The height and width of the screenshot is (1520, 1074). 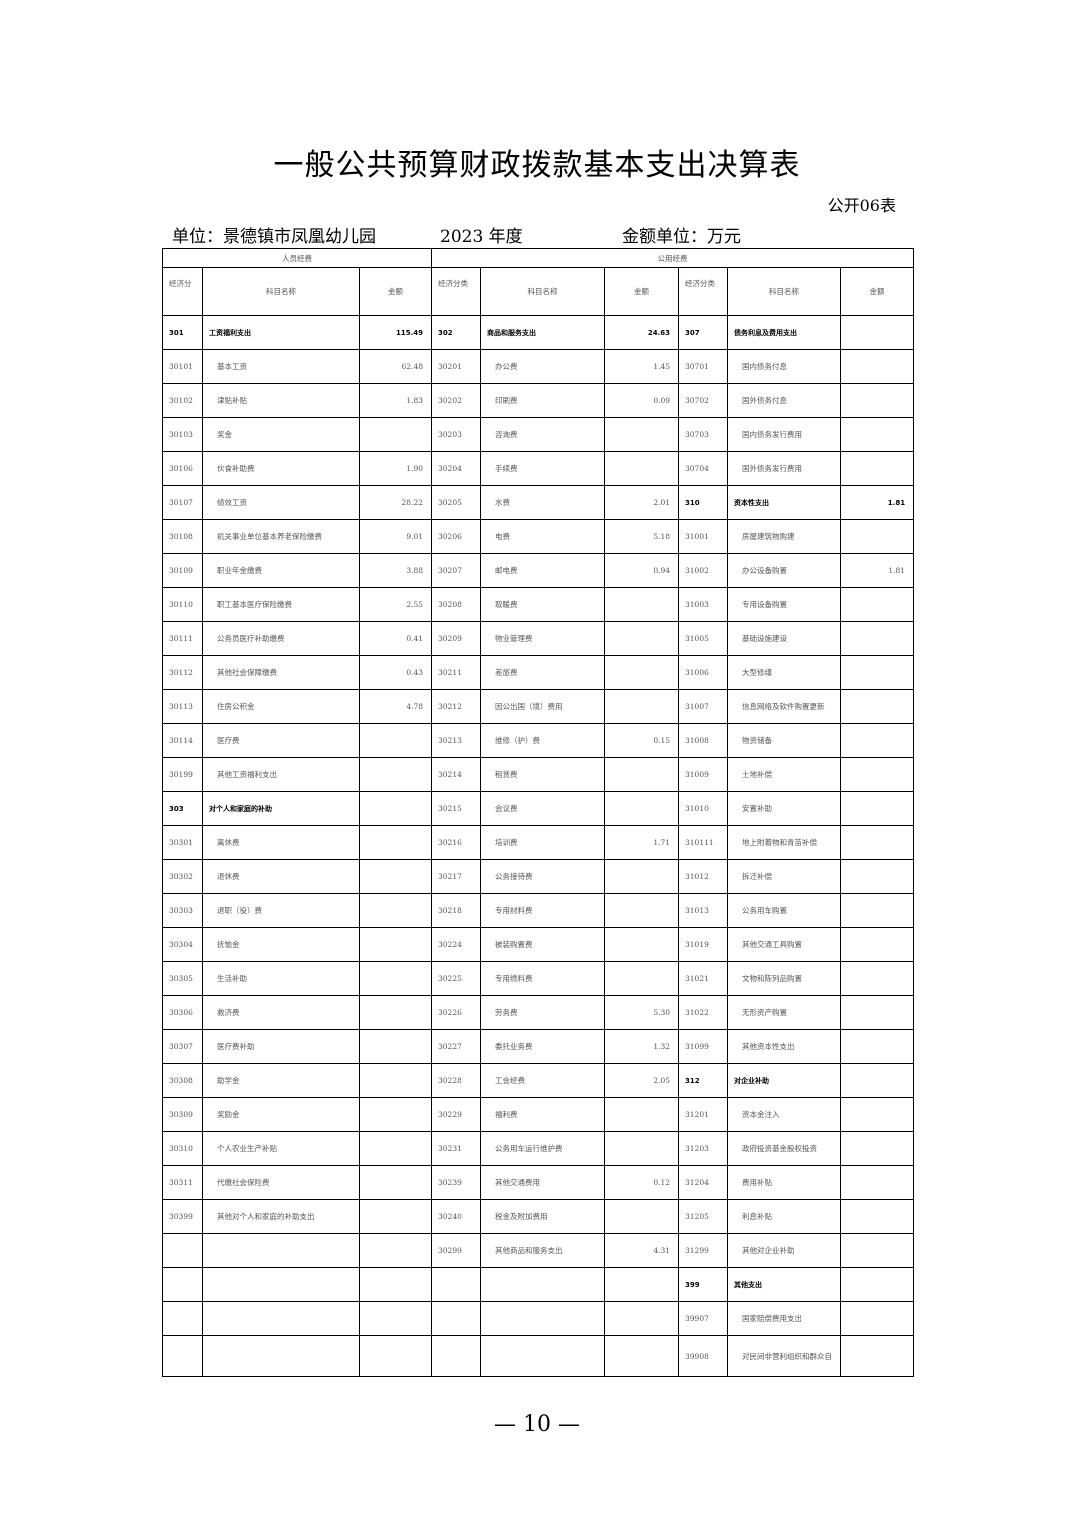 I want to click on cell-code: 30109, so click(x=182, y=570).